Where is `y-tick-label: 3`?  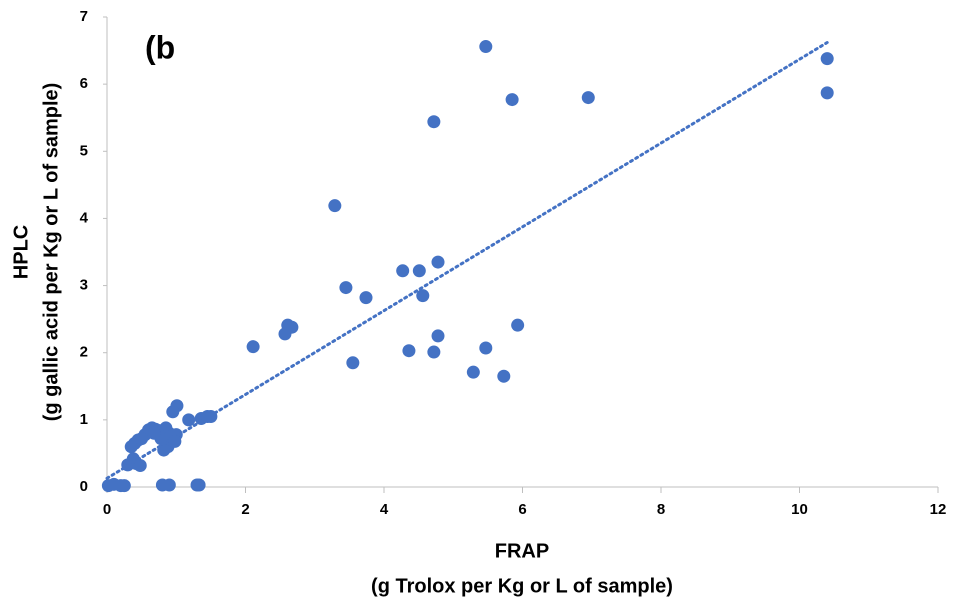 y-tick-label: 3 is located at coordinates (84, 285).